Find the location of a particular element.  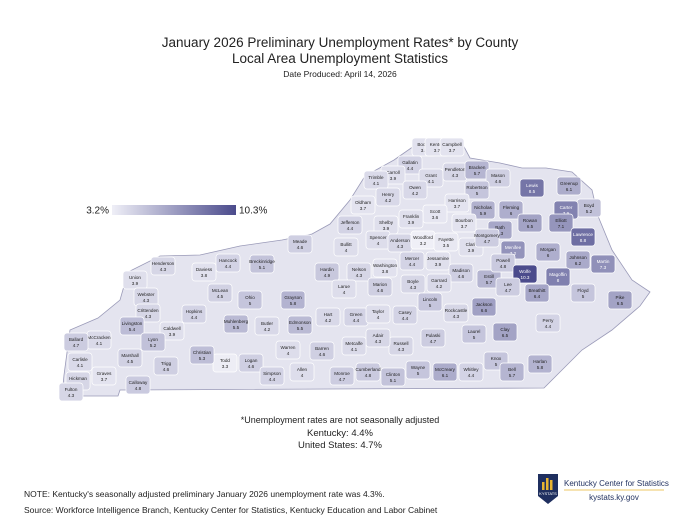

county-name: Pulaski is located at coordinates (433, 335).